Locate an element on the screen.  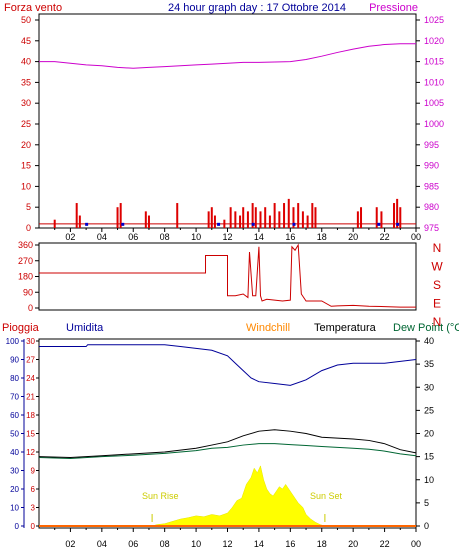
compass-label: E is located at coordinates (437, 304).